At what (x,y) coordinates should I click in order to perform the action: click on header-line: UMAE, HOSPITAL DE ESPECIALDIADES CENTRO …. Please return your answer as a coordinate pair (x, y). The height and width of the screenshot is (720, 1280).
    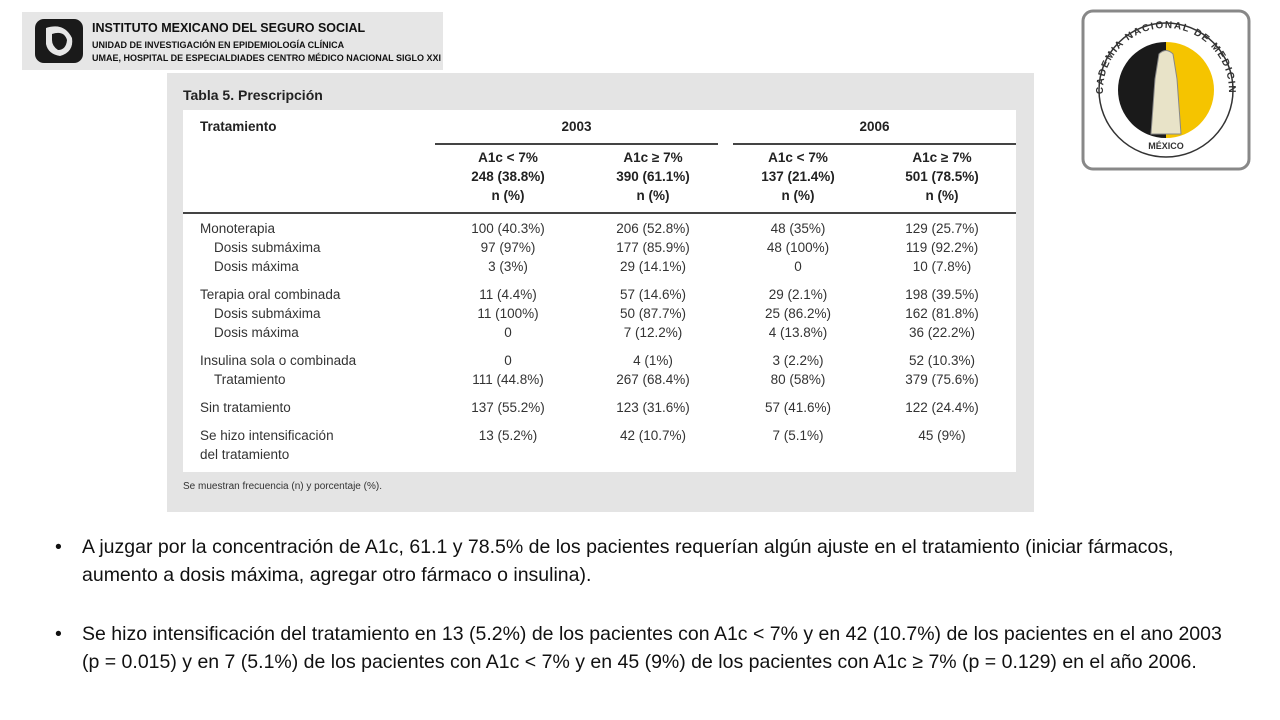
    Looking at the image, I should click on (267, 58).